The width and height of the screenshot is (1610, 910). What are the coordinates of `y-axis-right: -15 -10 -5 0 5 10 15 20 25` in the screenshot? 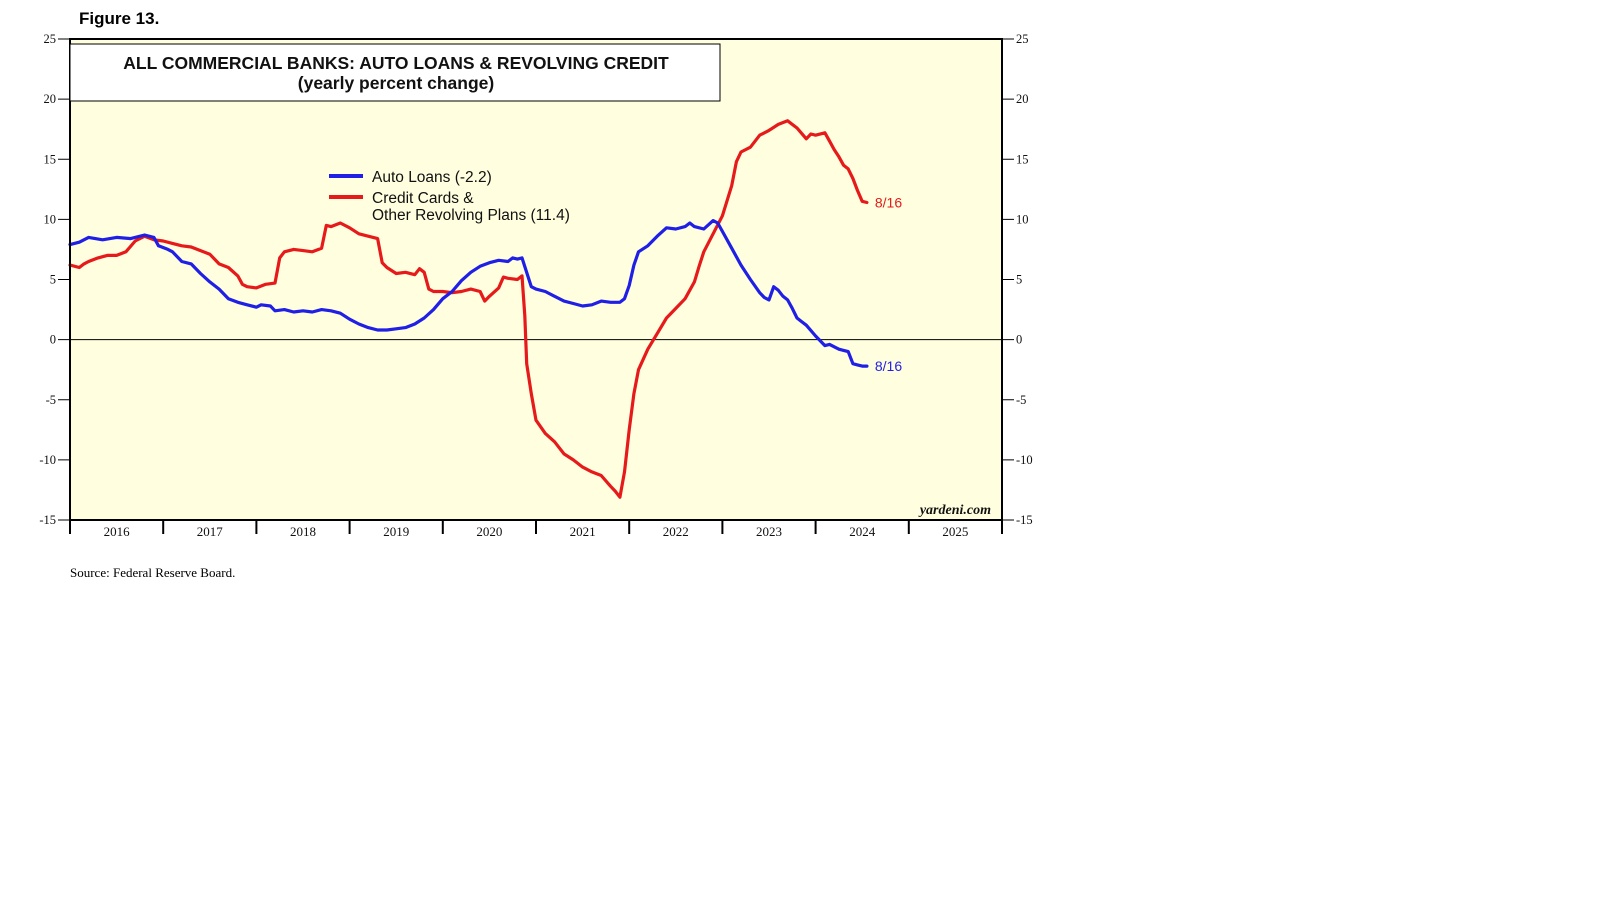 It's located at (1017, 279).